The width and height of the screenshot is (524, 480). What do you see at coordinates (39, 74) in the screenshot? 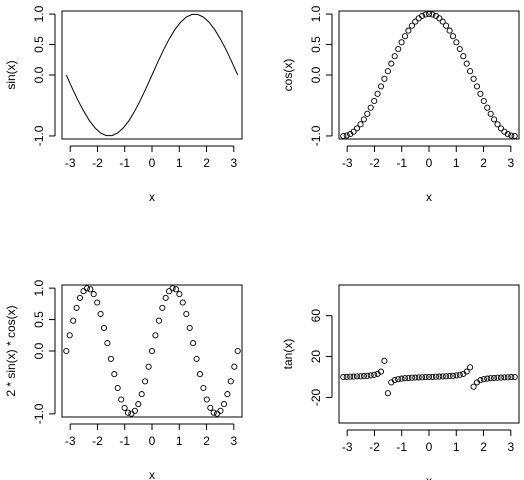
I see `panel-1-y-tick-label: 0.0` at bounding box center [39, 74].